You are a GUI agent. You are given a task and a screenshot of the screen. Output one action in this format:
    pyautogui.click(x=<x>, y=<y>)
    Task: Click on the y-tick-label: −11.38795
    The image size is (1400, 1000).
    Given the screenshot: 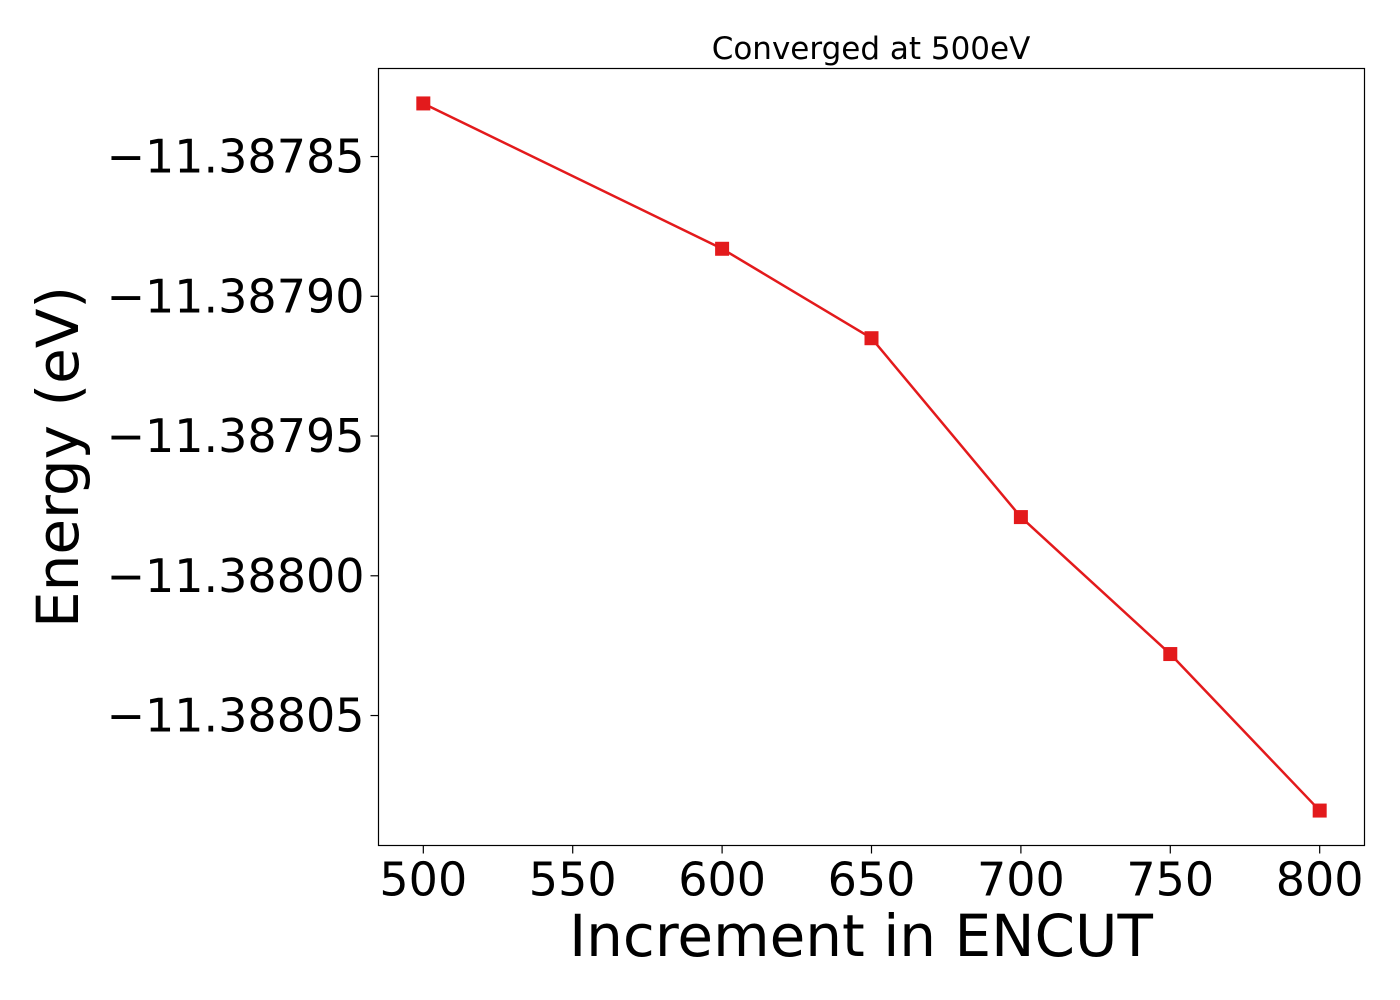 What is the action you would take?
    pyautogui.click(x=235, y=436)
    